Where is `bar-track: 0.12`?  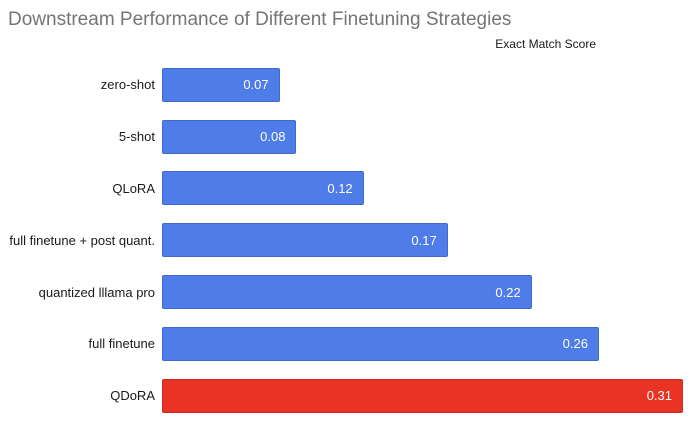 bar-track: 0.12 is located at coordinates (422, 188).